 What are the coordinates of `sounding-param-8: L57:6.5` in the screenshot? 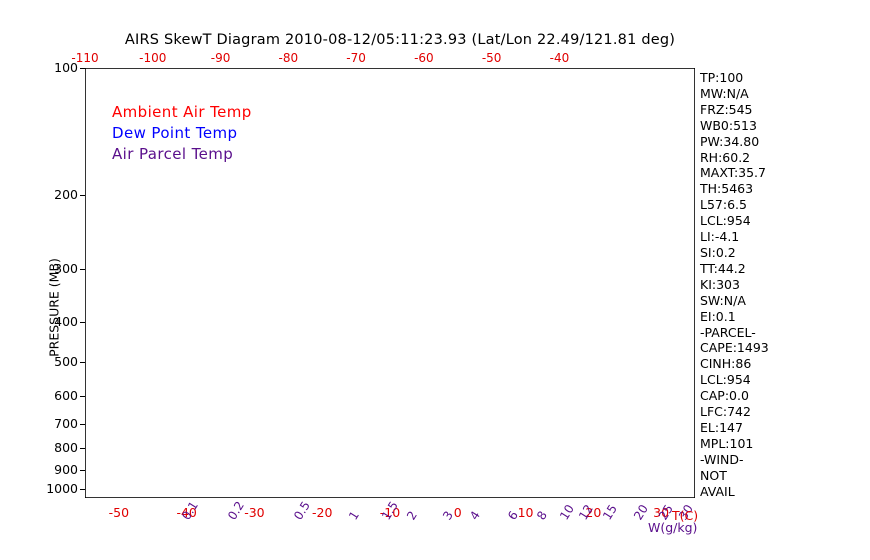 It's located at (723, 205).